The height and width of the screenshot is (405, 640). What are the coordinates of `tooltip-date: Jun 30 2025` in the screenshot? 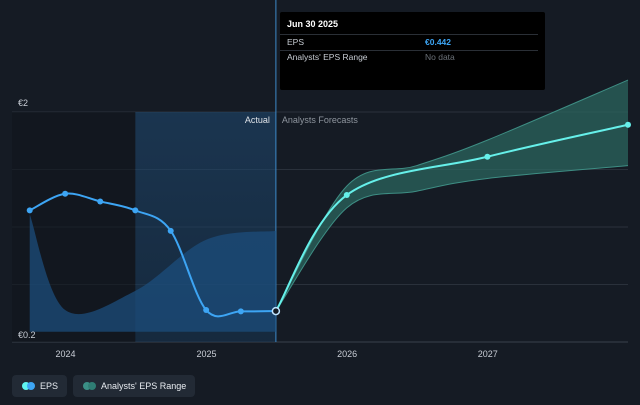 It's located at (313, 24).